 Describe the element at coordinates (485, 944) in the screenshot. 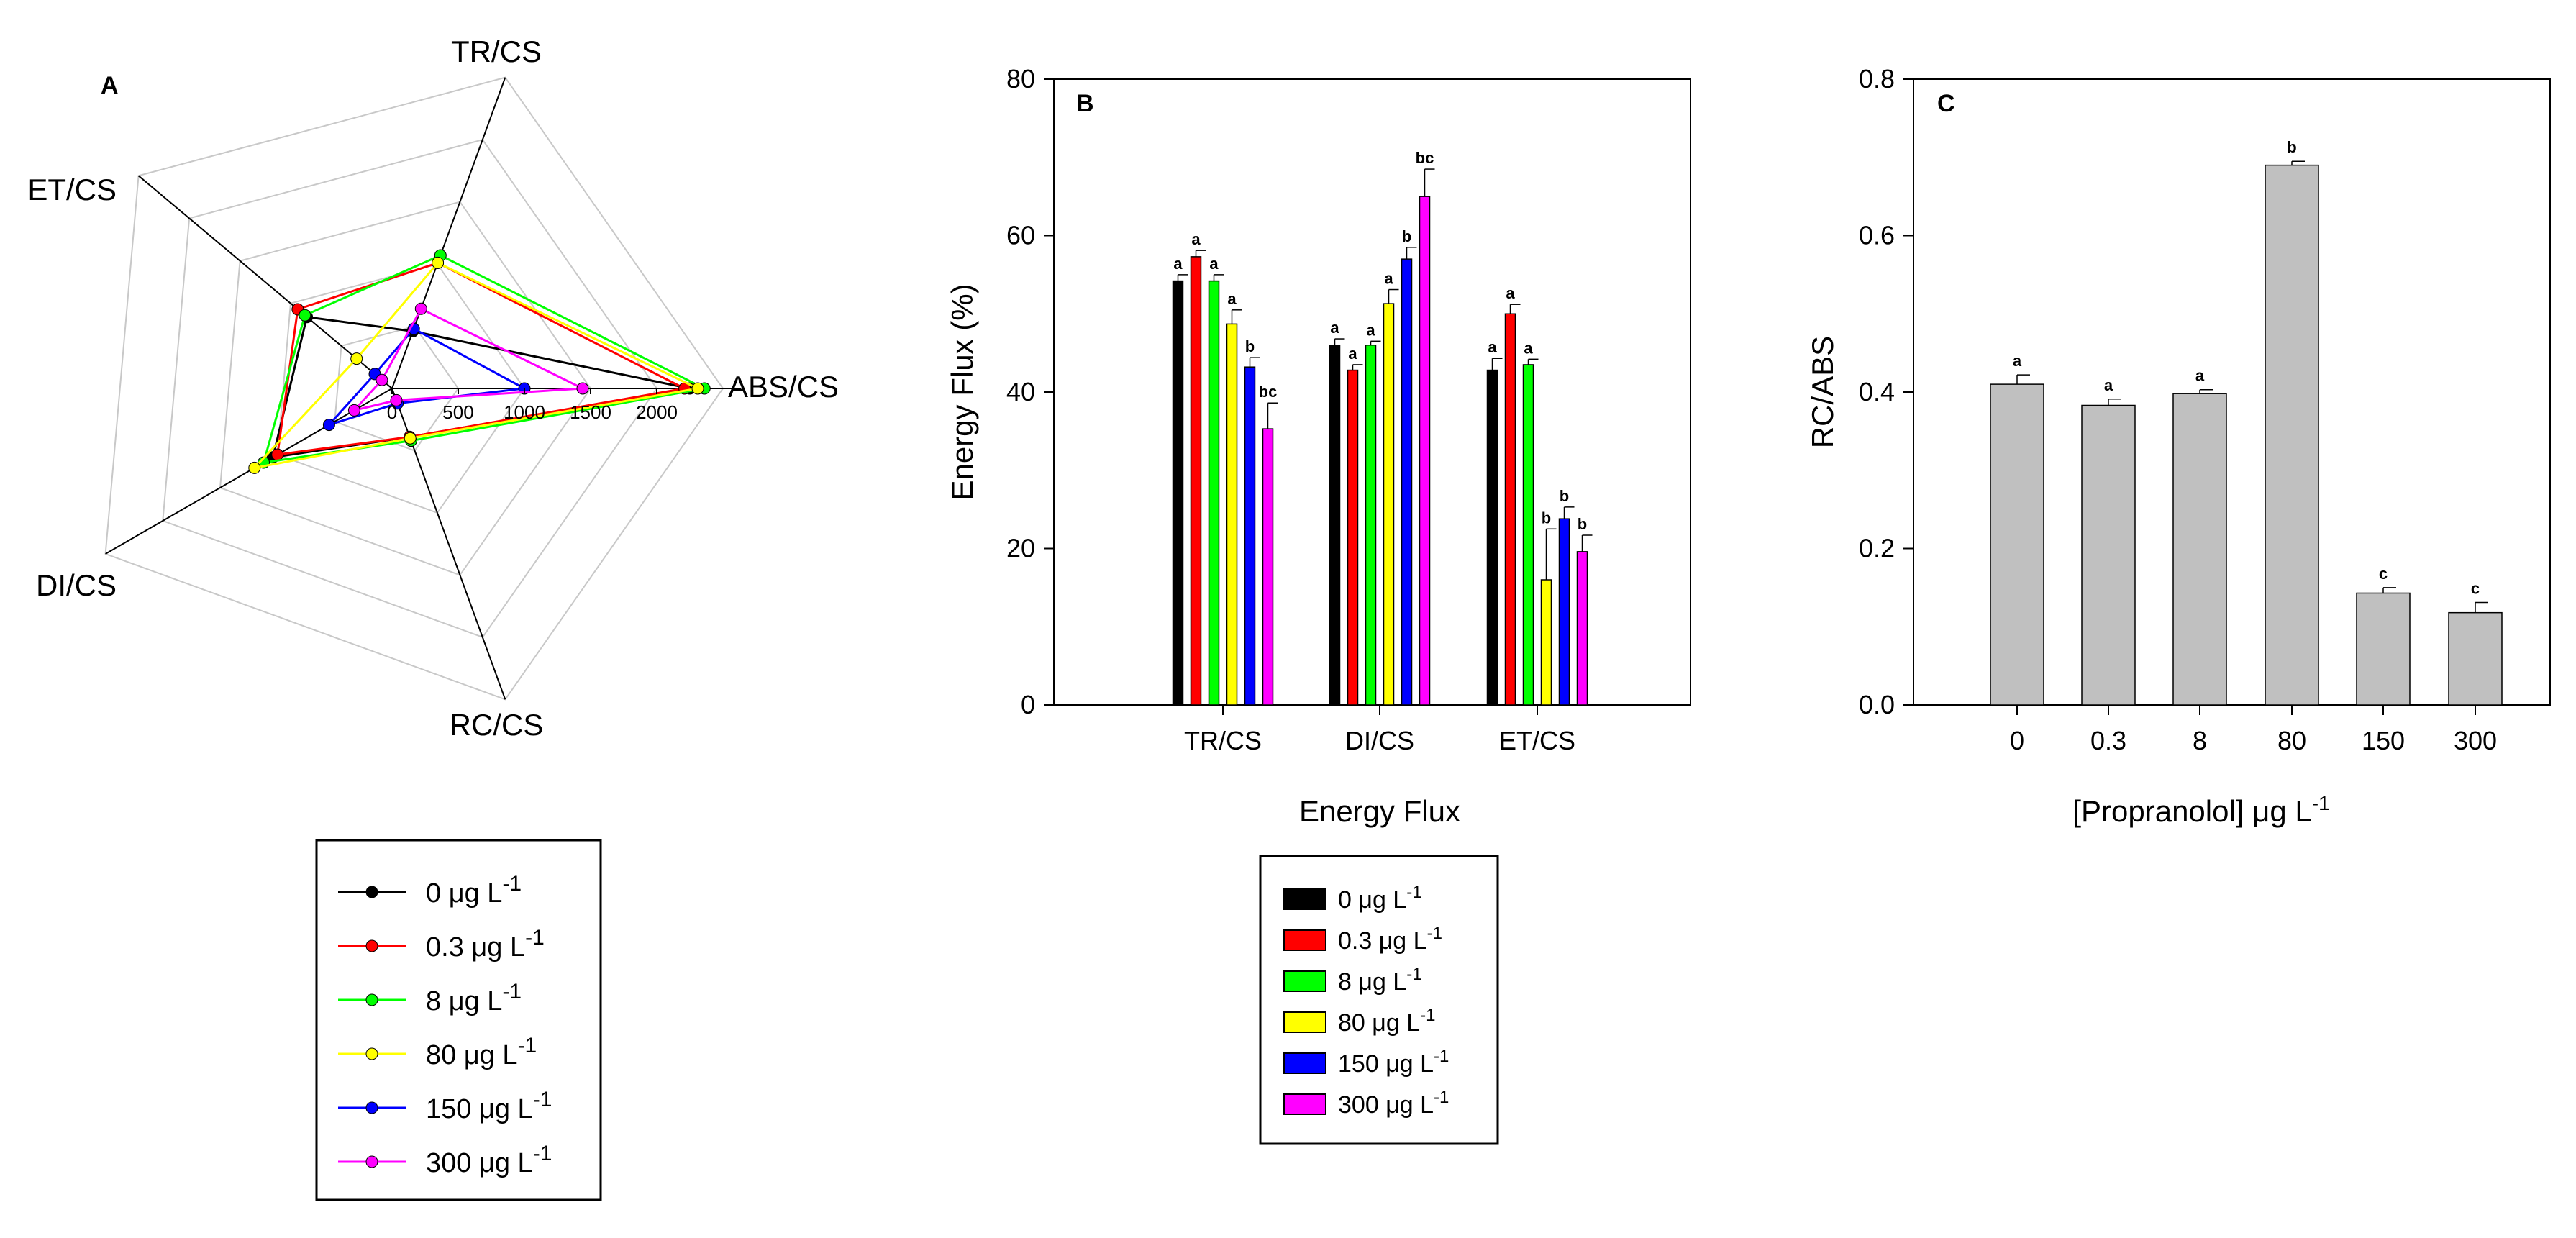

I see `legend-a-label: 0.3 μg L-1` at that location.